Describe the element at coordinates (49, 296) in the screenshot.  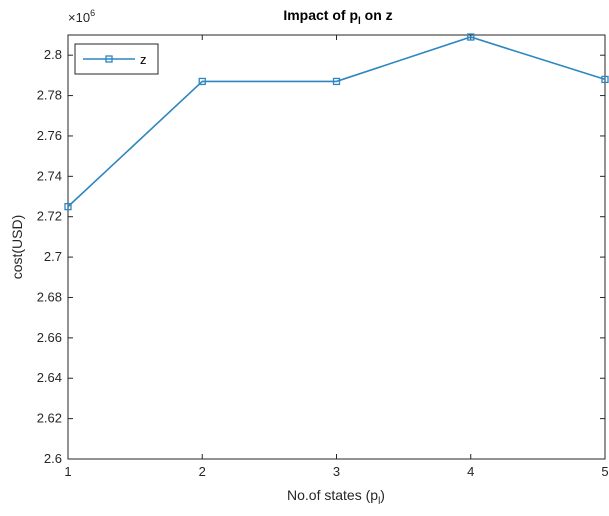
I see `y-tick-label: 2.68` at that location.